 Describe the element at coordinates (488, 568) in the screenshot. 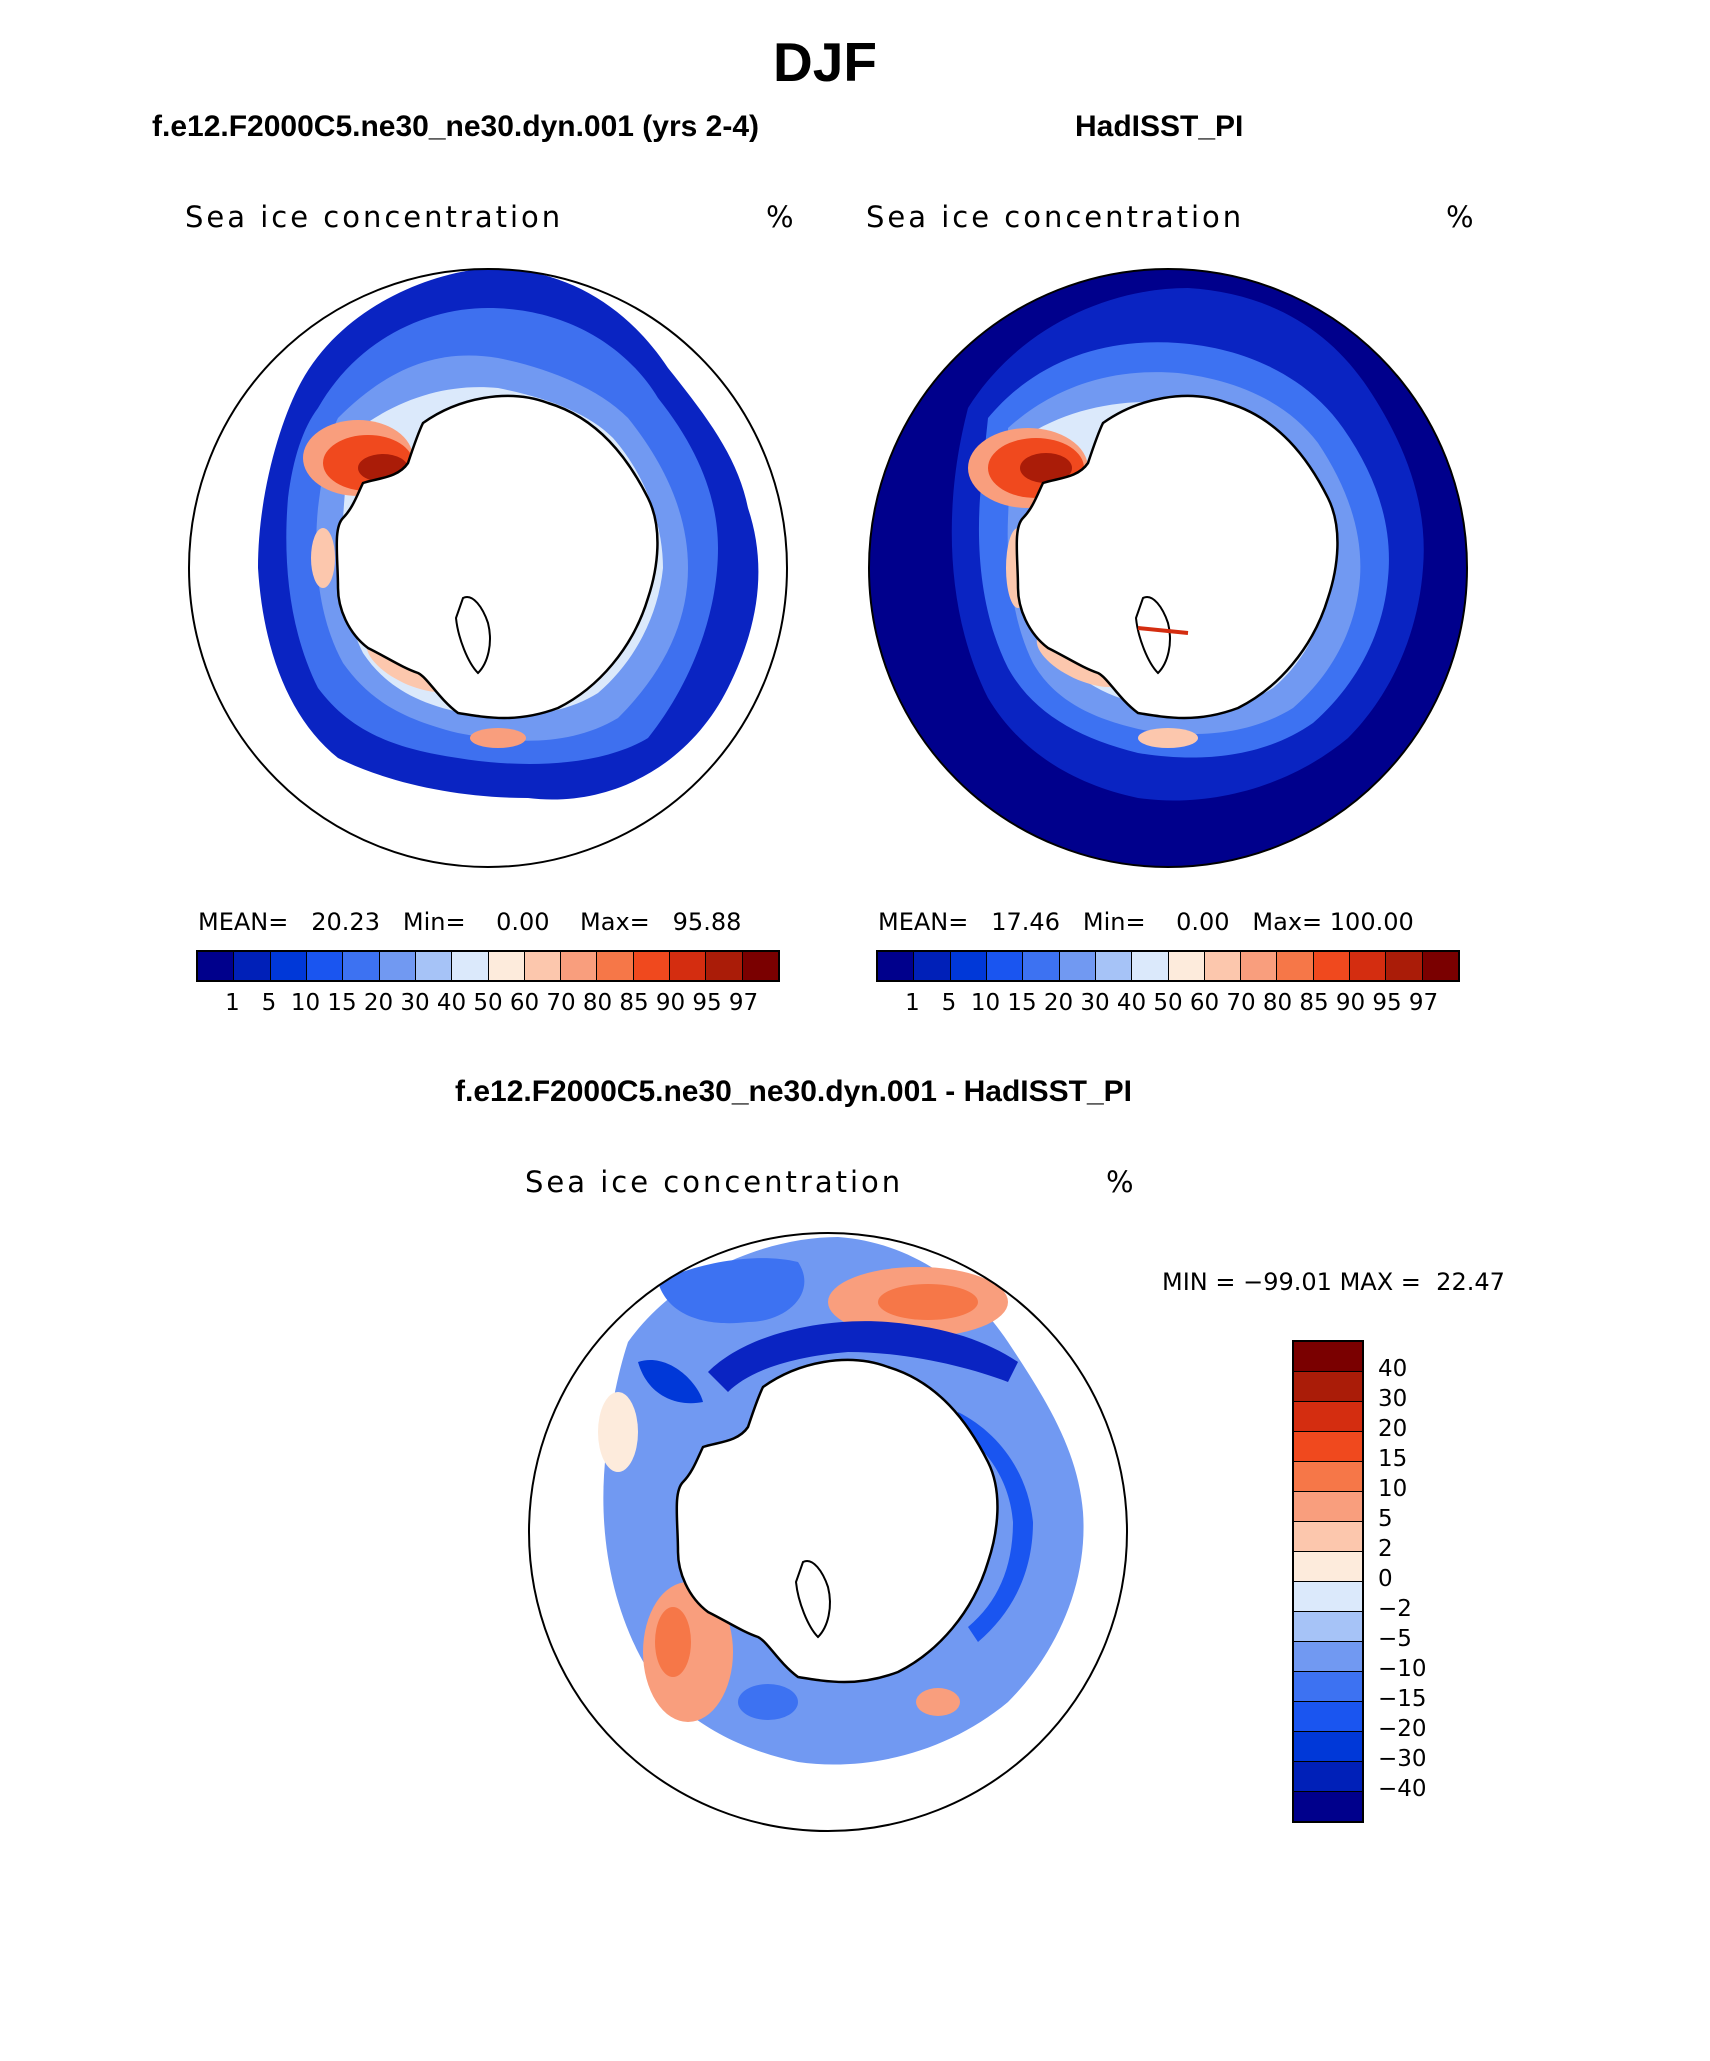

I see `model-map-boundary` at that location.